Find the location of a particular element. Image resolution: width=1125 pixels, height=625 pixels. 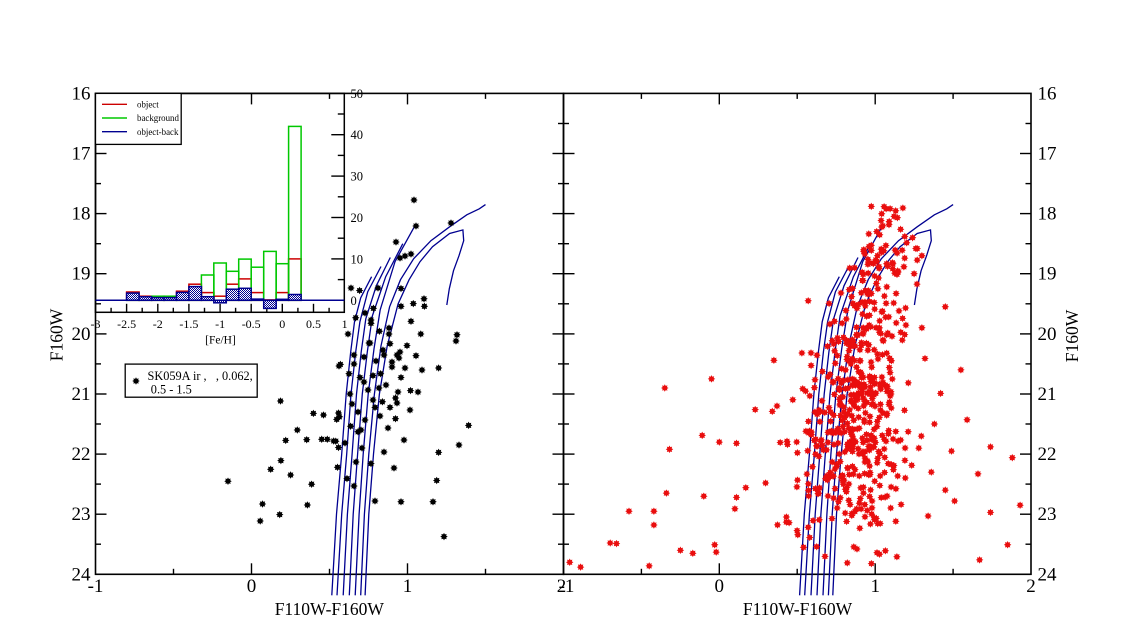

svg-text: -1.5 is located at coordinates (188, 324).